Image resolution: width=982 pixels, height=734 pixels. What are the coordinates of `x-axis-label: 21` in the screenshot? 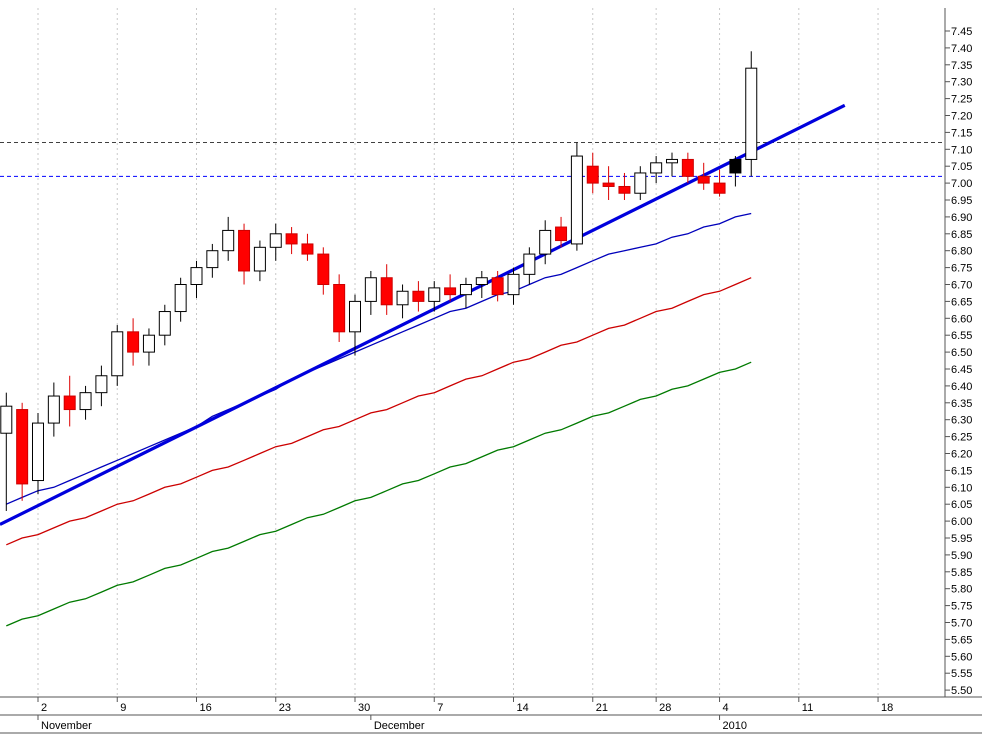 It's located at (602, 708).